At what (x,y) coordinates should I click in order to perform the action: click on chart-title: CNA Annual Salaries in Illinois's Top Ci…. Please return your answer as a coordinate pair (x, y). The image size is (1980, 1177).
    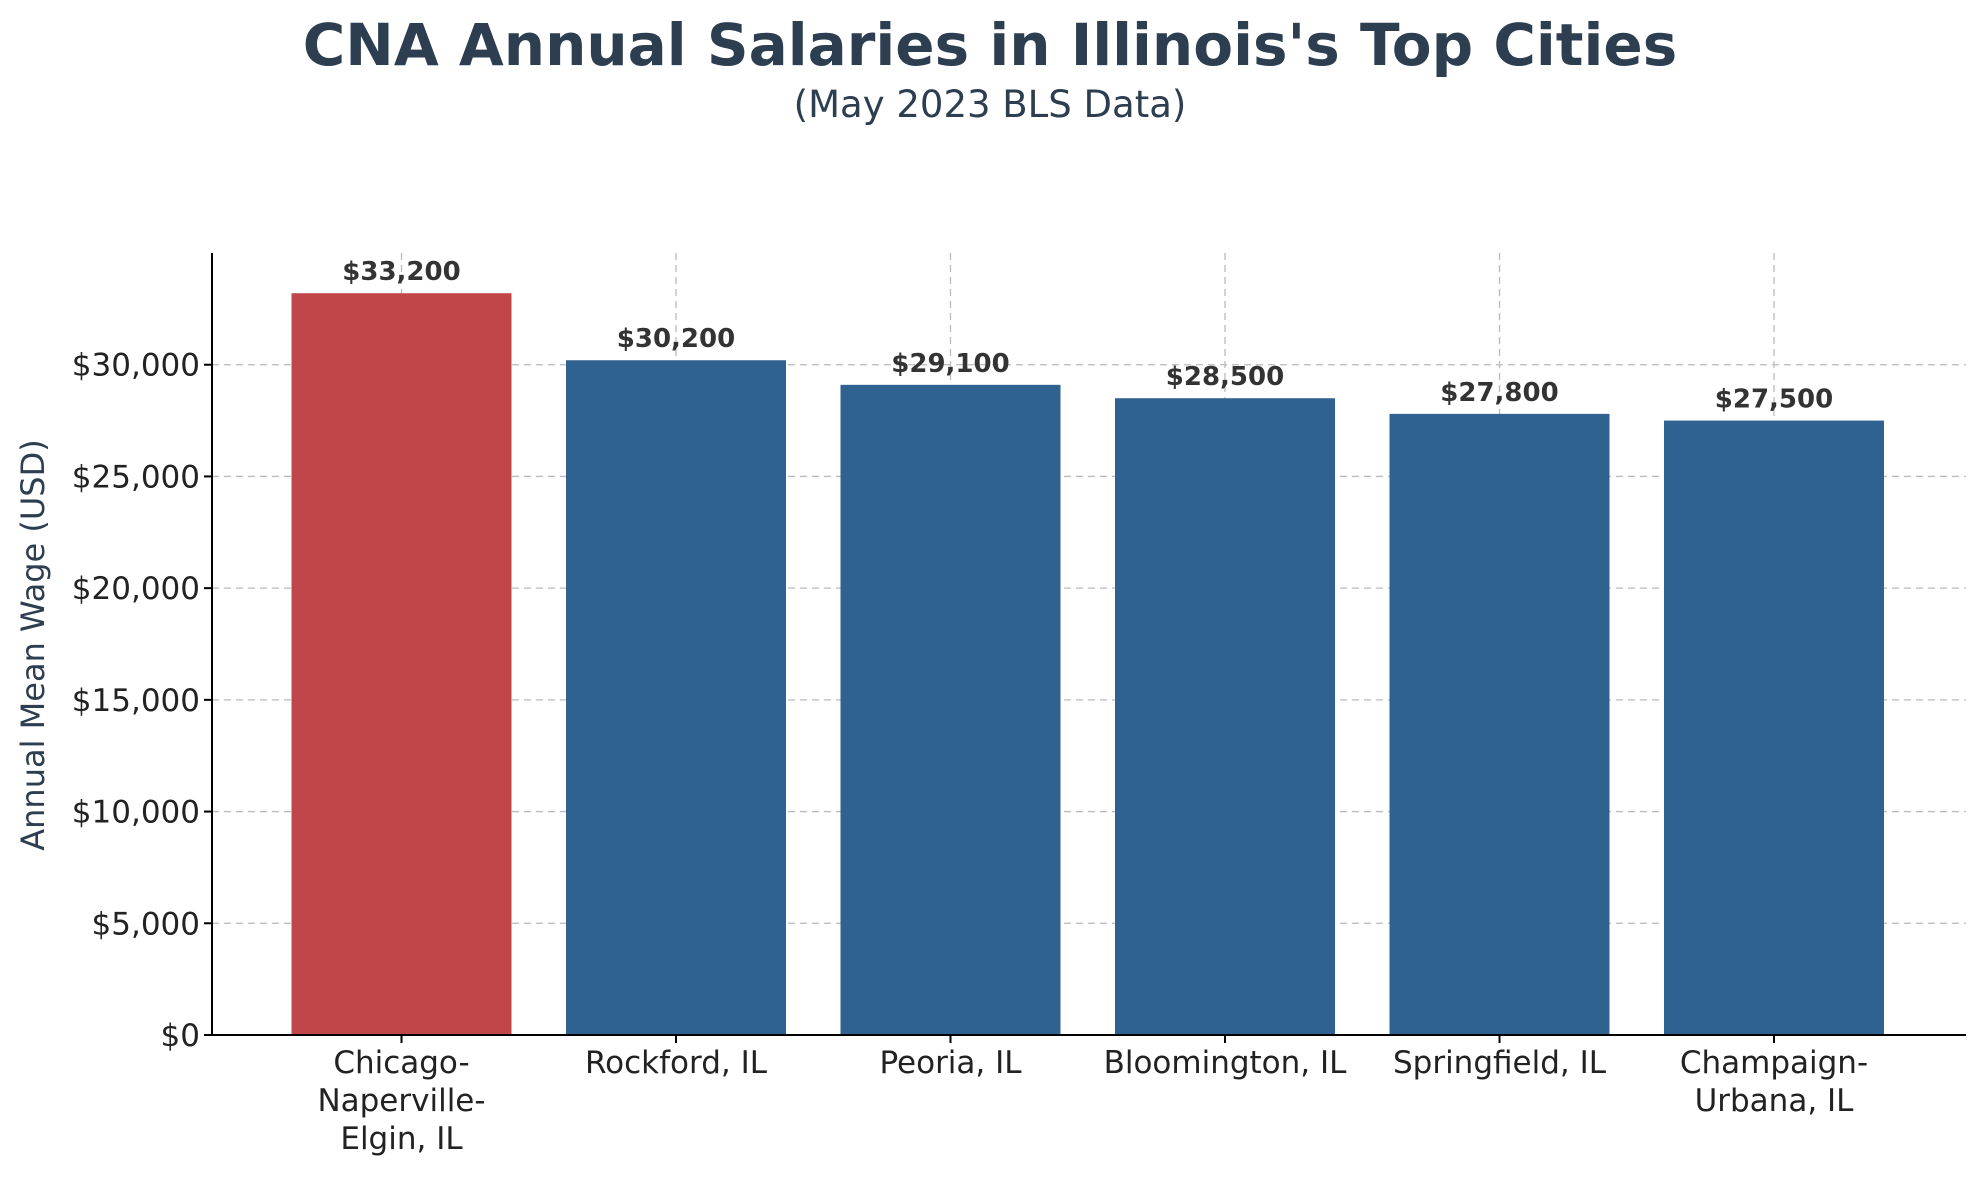
    Looking at the image, I should click on (990, 45).